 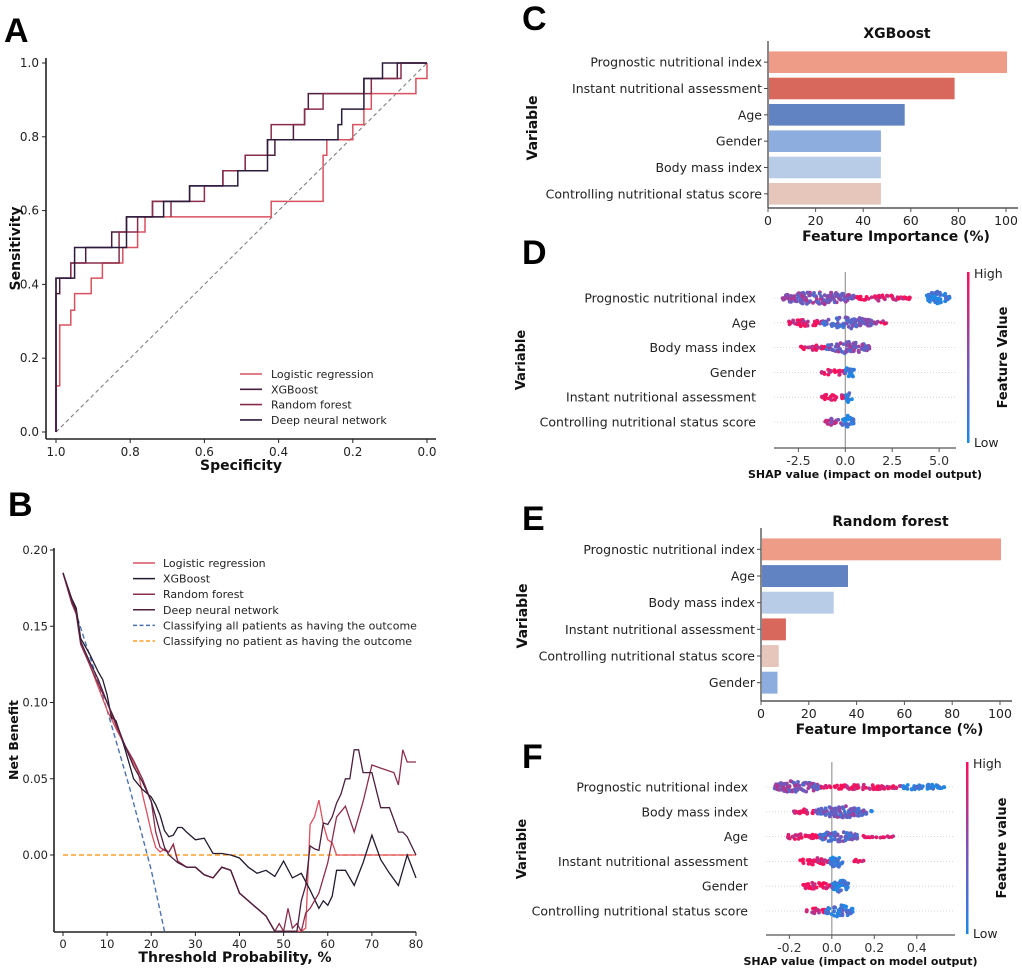 What do you see at coordinates (114, 752) in the screenshot?
I see `net-benefit-line-classifying-all-patients-as-having-the-outcome` at bounding box center [114, 752].